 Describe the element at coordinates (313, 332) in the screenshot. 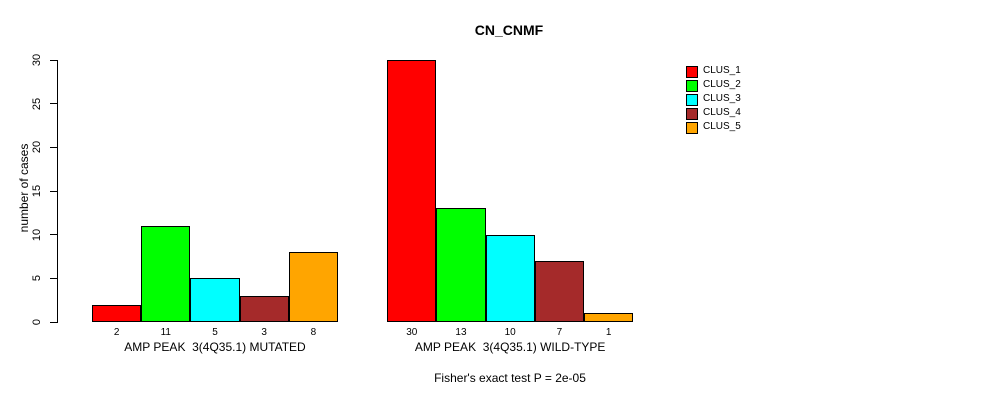

I see `bar-value-label: 8` at that location.